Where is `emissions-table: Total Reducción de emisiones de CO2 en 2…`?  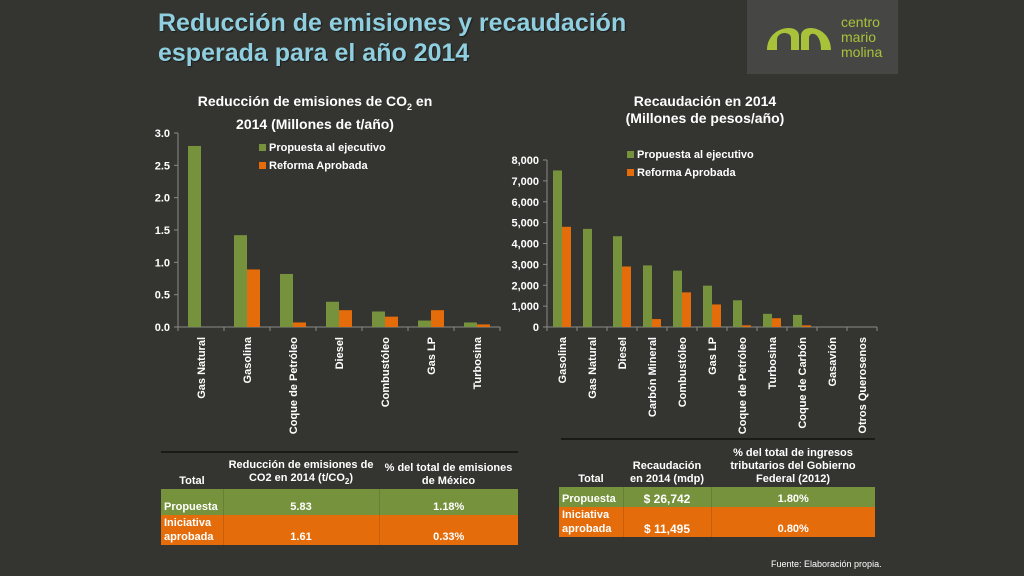
emissions-table: Total Reducción de emisiones de CO2 en 2… is located at coordinates (339, 502).